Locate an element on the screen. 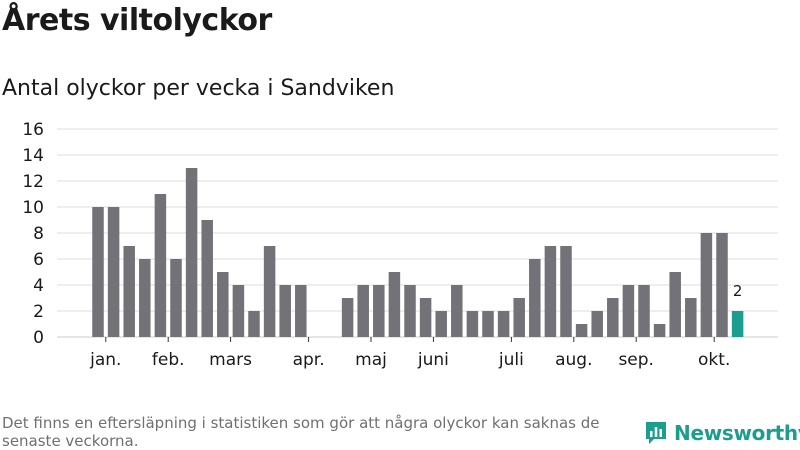 This screenshot has width=800, height=450. x-tick-label: feb. is located at coordinates (168, 360).